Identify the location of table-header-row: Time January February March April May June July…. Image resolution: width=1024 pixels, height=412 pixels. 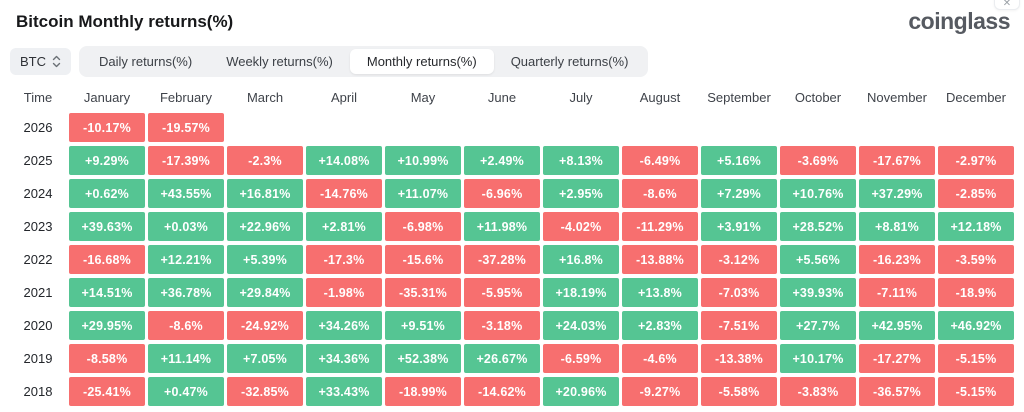
(512, 97).